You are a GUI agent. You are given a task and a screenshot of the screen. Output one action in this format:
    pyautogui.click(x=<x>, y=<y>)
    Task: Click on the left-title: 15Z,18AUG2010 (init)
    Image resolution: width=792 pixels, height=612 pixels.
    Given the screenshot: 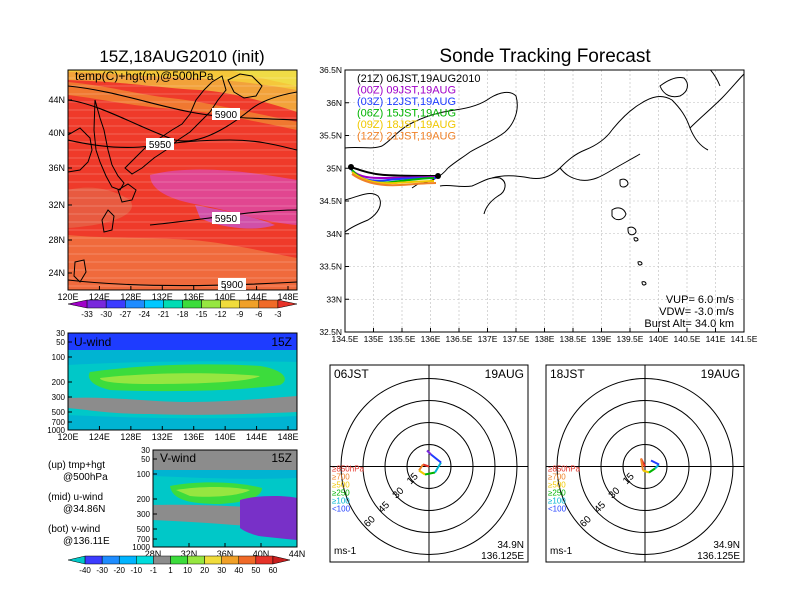 What is the action you would take?
    pyautogui.click(x=181, y=56)
    